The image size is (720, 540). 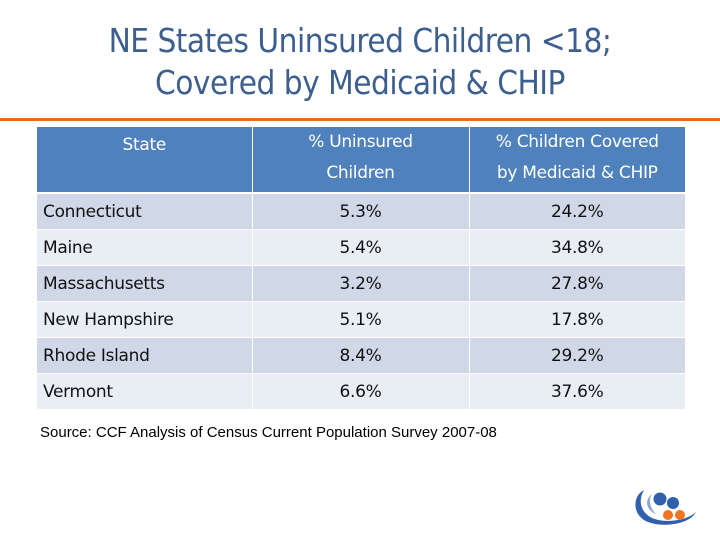 I want to click on cell-uninsured: 5.3%, so click(x=361, y=211).